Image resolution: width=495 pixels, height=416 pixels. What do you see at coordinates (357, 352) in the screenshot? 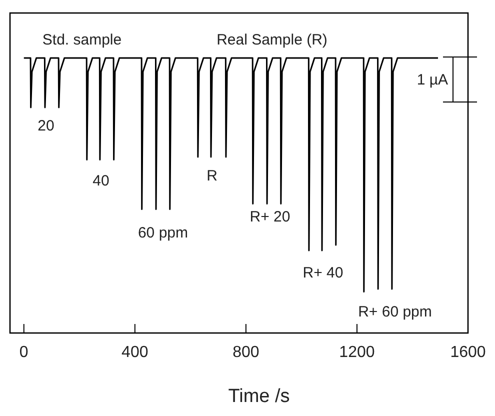
I see `x-tick-label: 1200` at bounding box center [357, 352].